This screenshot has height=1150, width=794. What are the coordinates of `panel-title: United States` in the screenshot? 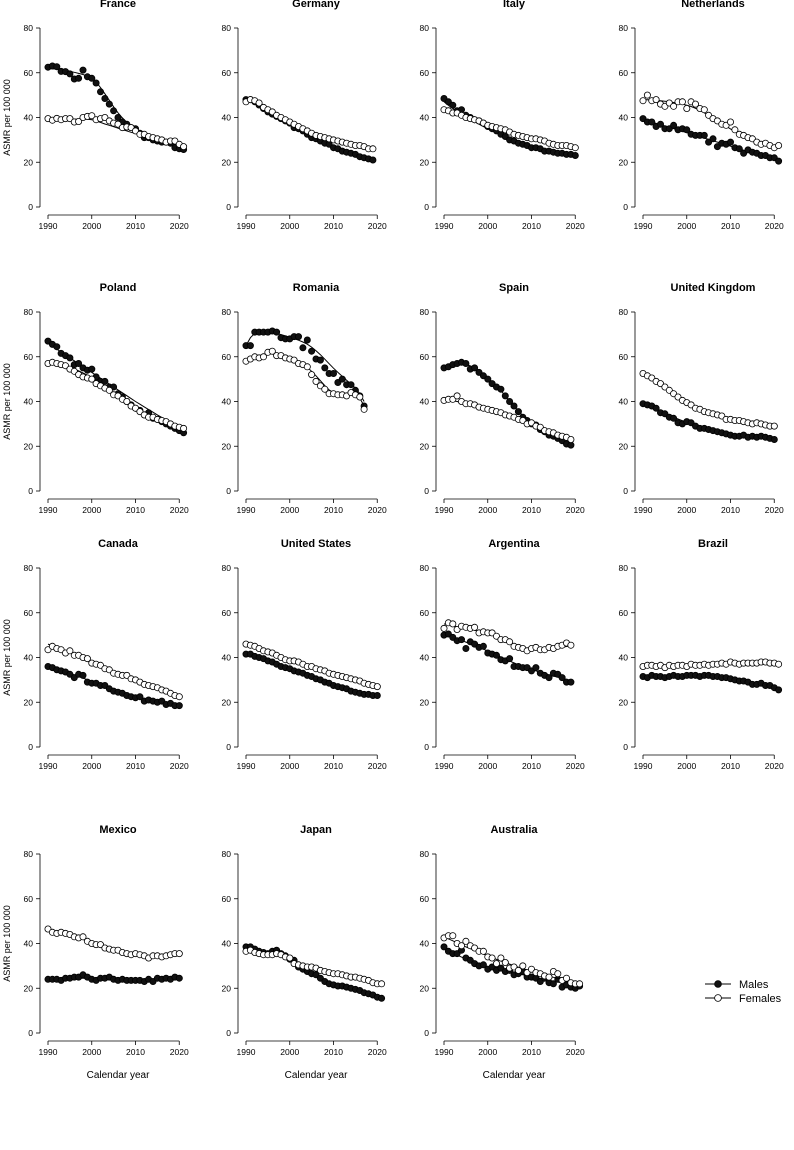 It's located at (316, 544).